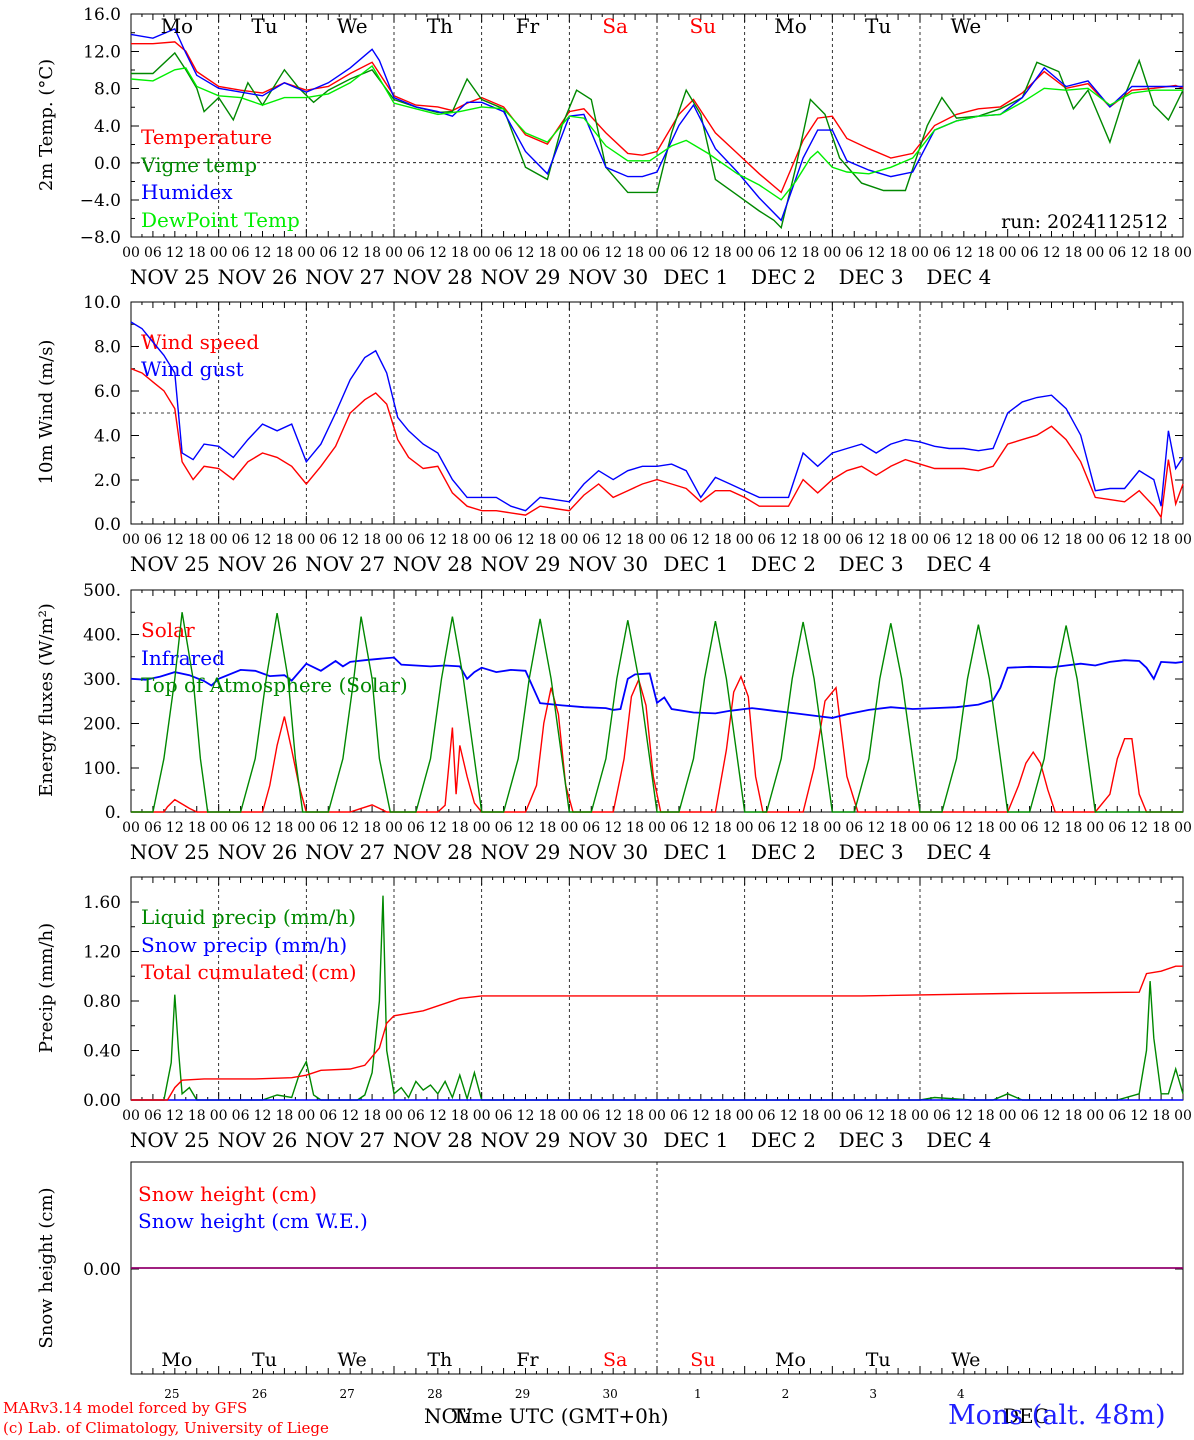  What do you see at coordinates (102, 1052) in the screenshot?
I see `y-tick-label: 0.40` at bounding box center [102, 1052].